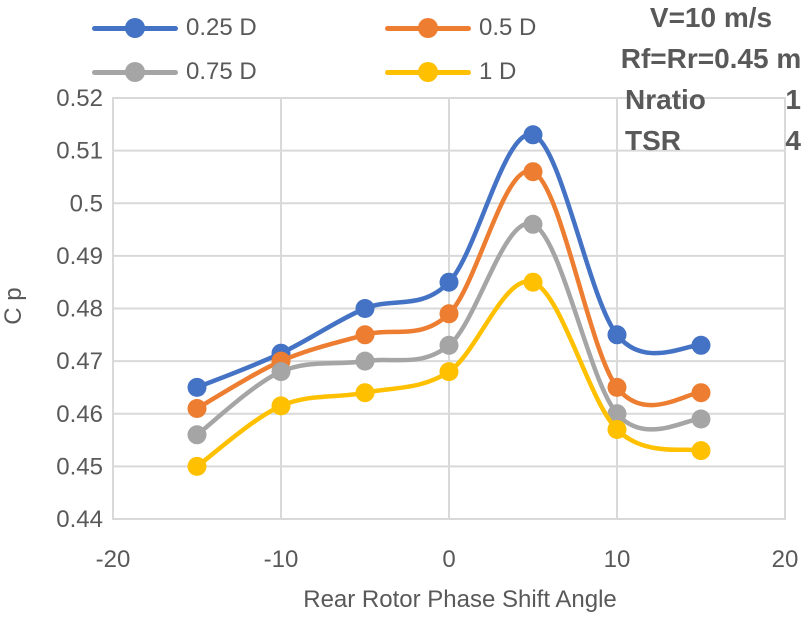 Image resolution: width=812 pixels, height=617 pixels. What do you see at coordinates (79, 361) in the screenshot?
I see `y-tick-label: 0.47` at bounding box center [79, 361].